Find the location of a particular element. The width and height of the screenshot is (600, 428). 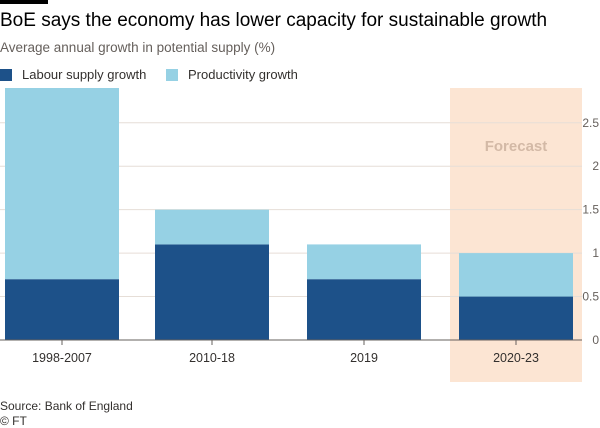

x-tick-label-2010-18: 2010-18 is located at coordinates (212, 358).